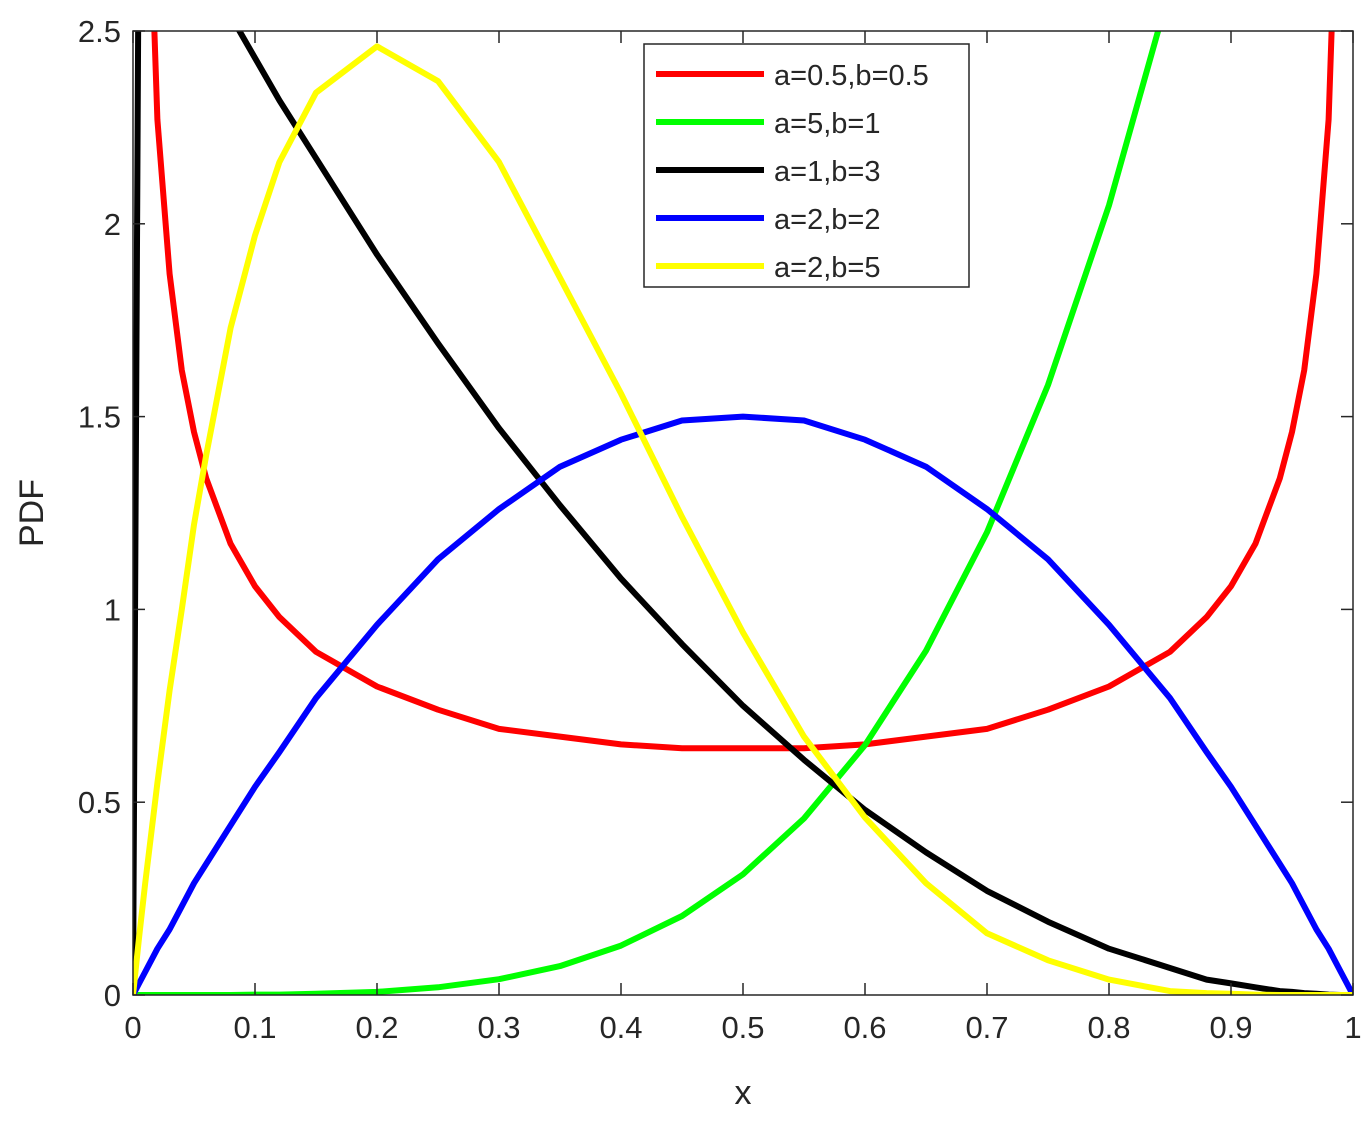 This screenshot has height=1129, width=1371. What do you see at coordinates (99, 31) in the screenshot?
I see `y-tick-label: 2.5` at bounding box center [99, 31].